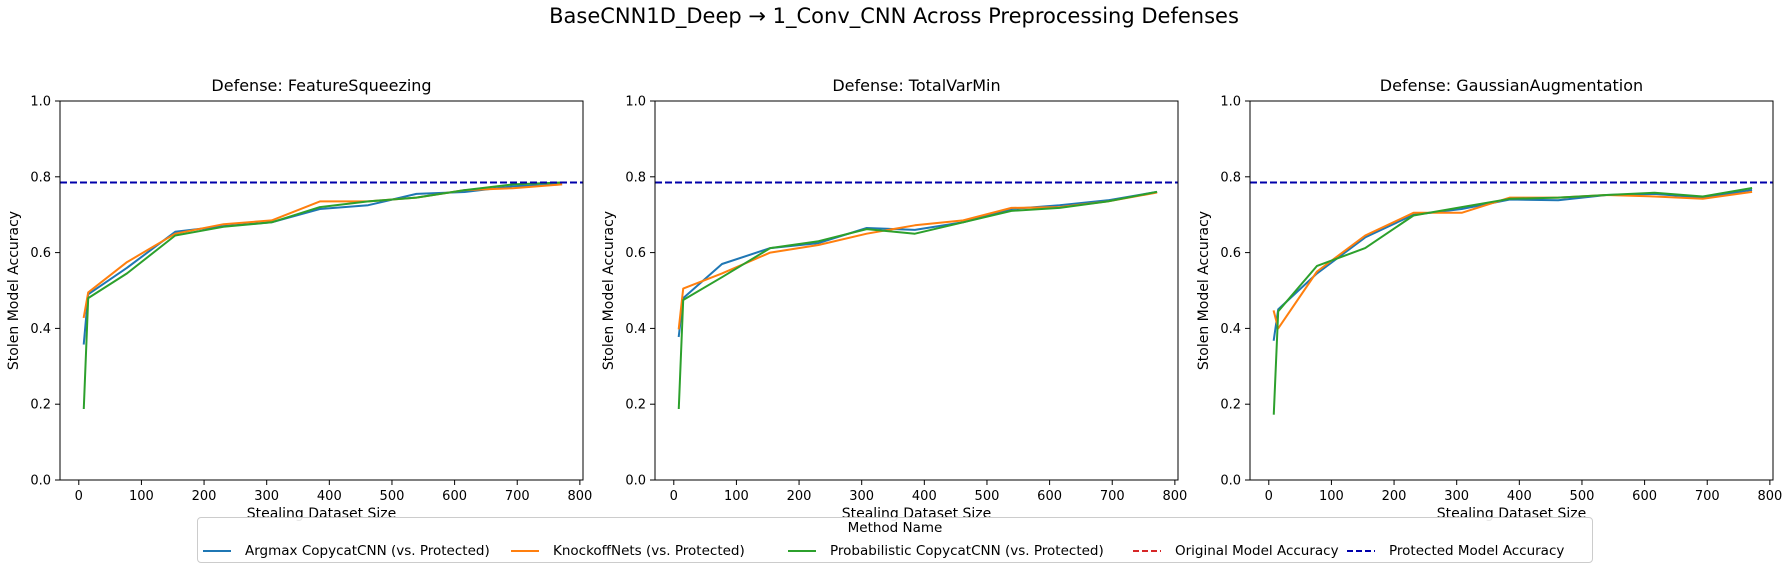 The image size is (1788, 571). I want to click on legend-item-original-model-accuracy: Original Model Accuracy, so click(1235, 551).